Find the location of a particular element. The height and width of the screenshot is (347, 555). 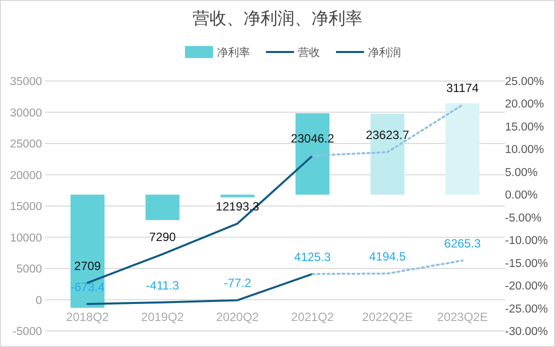

y-tick-label: 15000 is located at coordinates (26, 207).